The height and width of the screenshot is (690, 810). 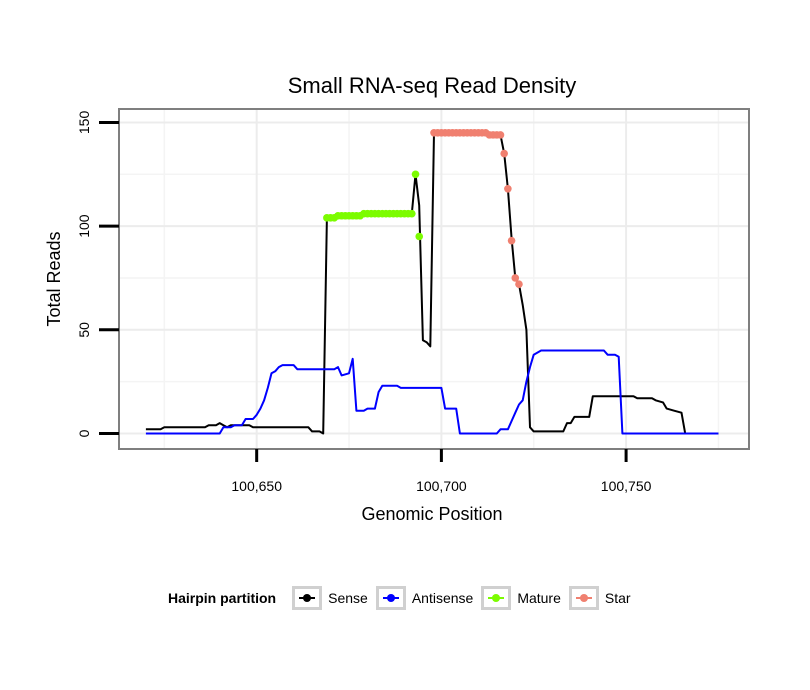 What do you see at coordinates (442, 598) in the screenshot?
I see `legend-label-antisense: Antisense` at bounding box center [442, 598].